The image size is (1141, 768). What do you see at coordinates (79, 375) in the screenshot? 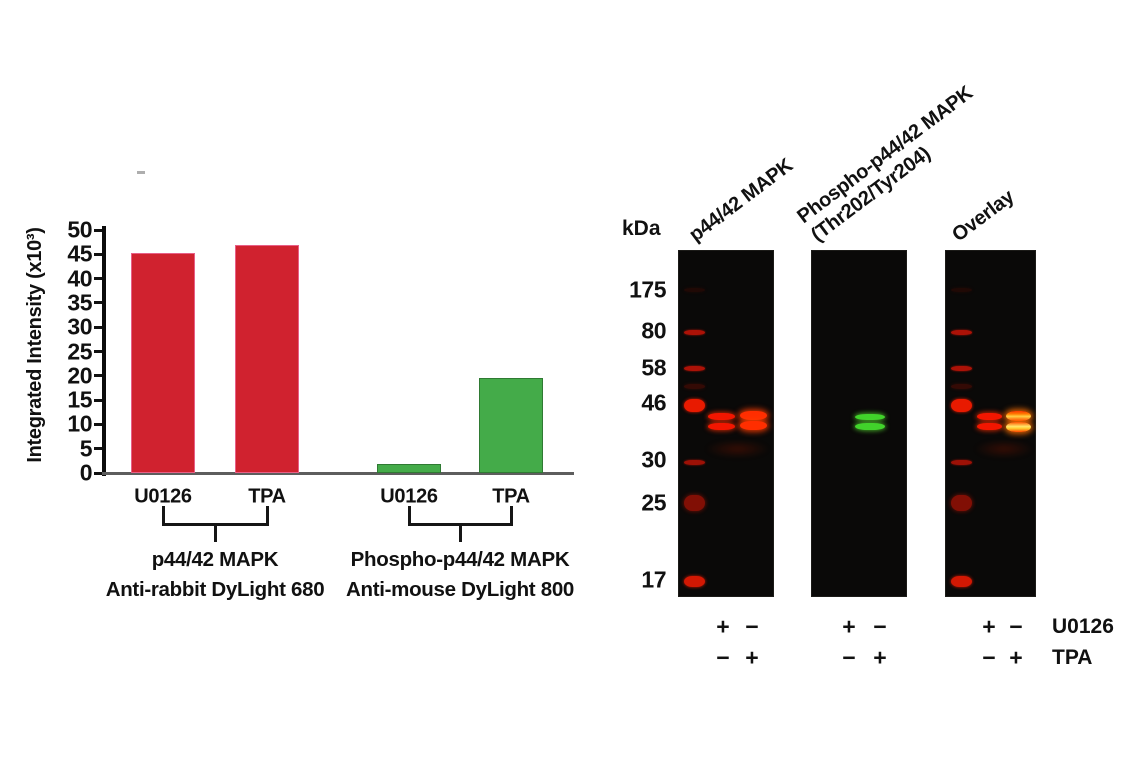
I see `y-tick-label: 20` at bounding box center [79, 375].